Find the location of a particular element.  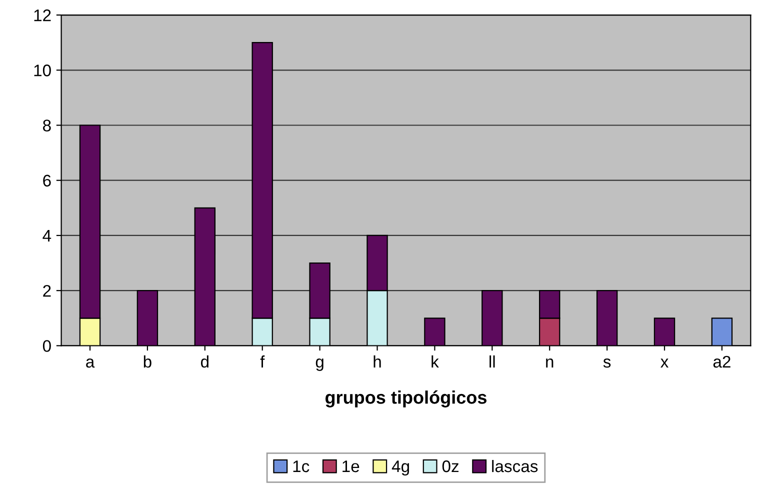

x-tick-label: n is located at coordinates (550, 363).